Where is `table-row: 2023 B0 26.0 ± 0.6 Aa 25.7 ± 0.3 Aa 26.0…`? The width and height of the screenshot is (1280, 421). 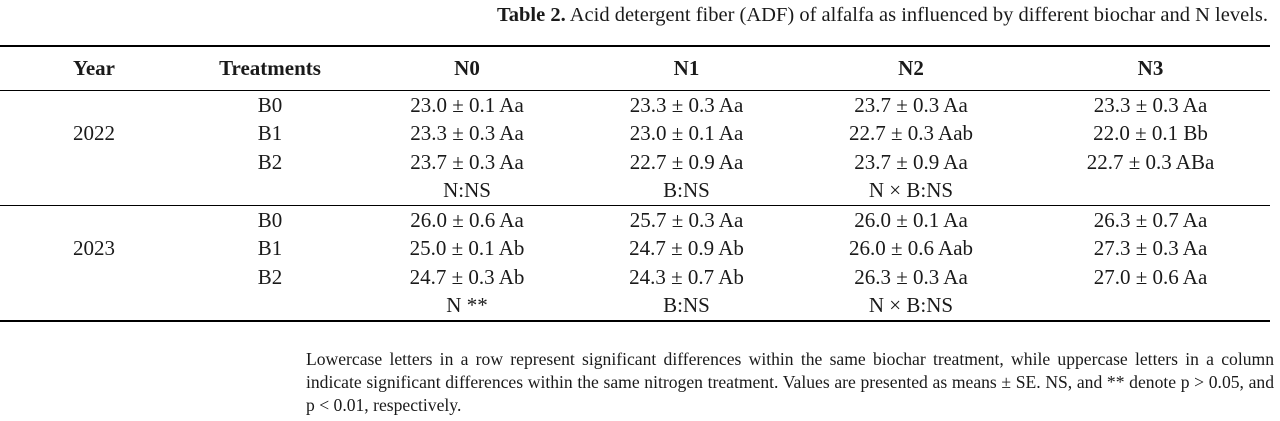 table-row: 2023 B0 26.0 ± 0.6 Aa 25.7 ± 0.3 Aa 26.0… is located at coordinates (635, 233).